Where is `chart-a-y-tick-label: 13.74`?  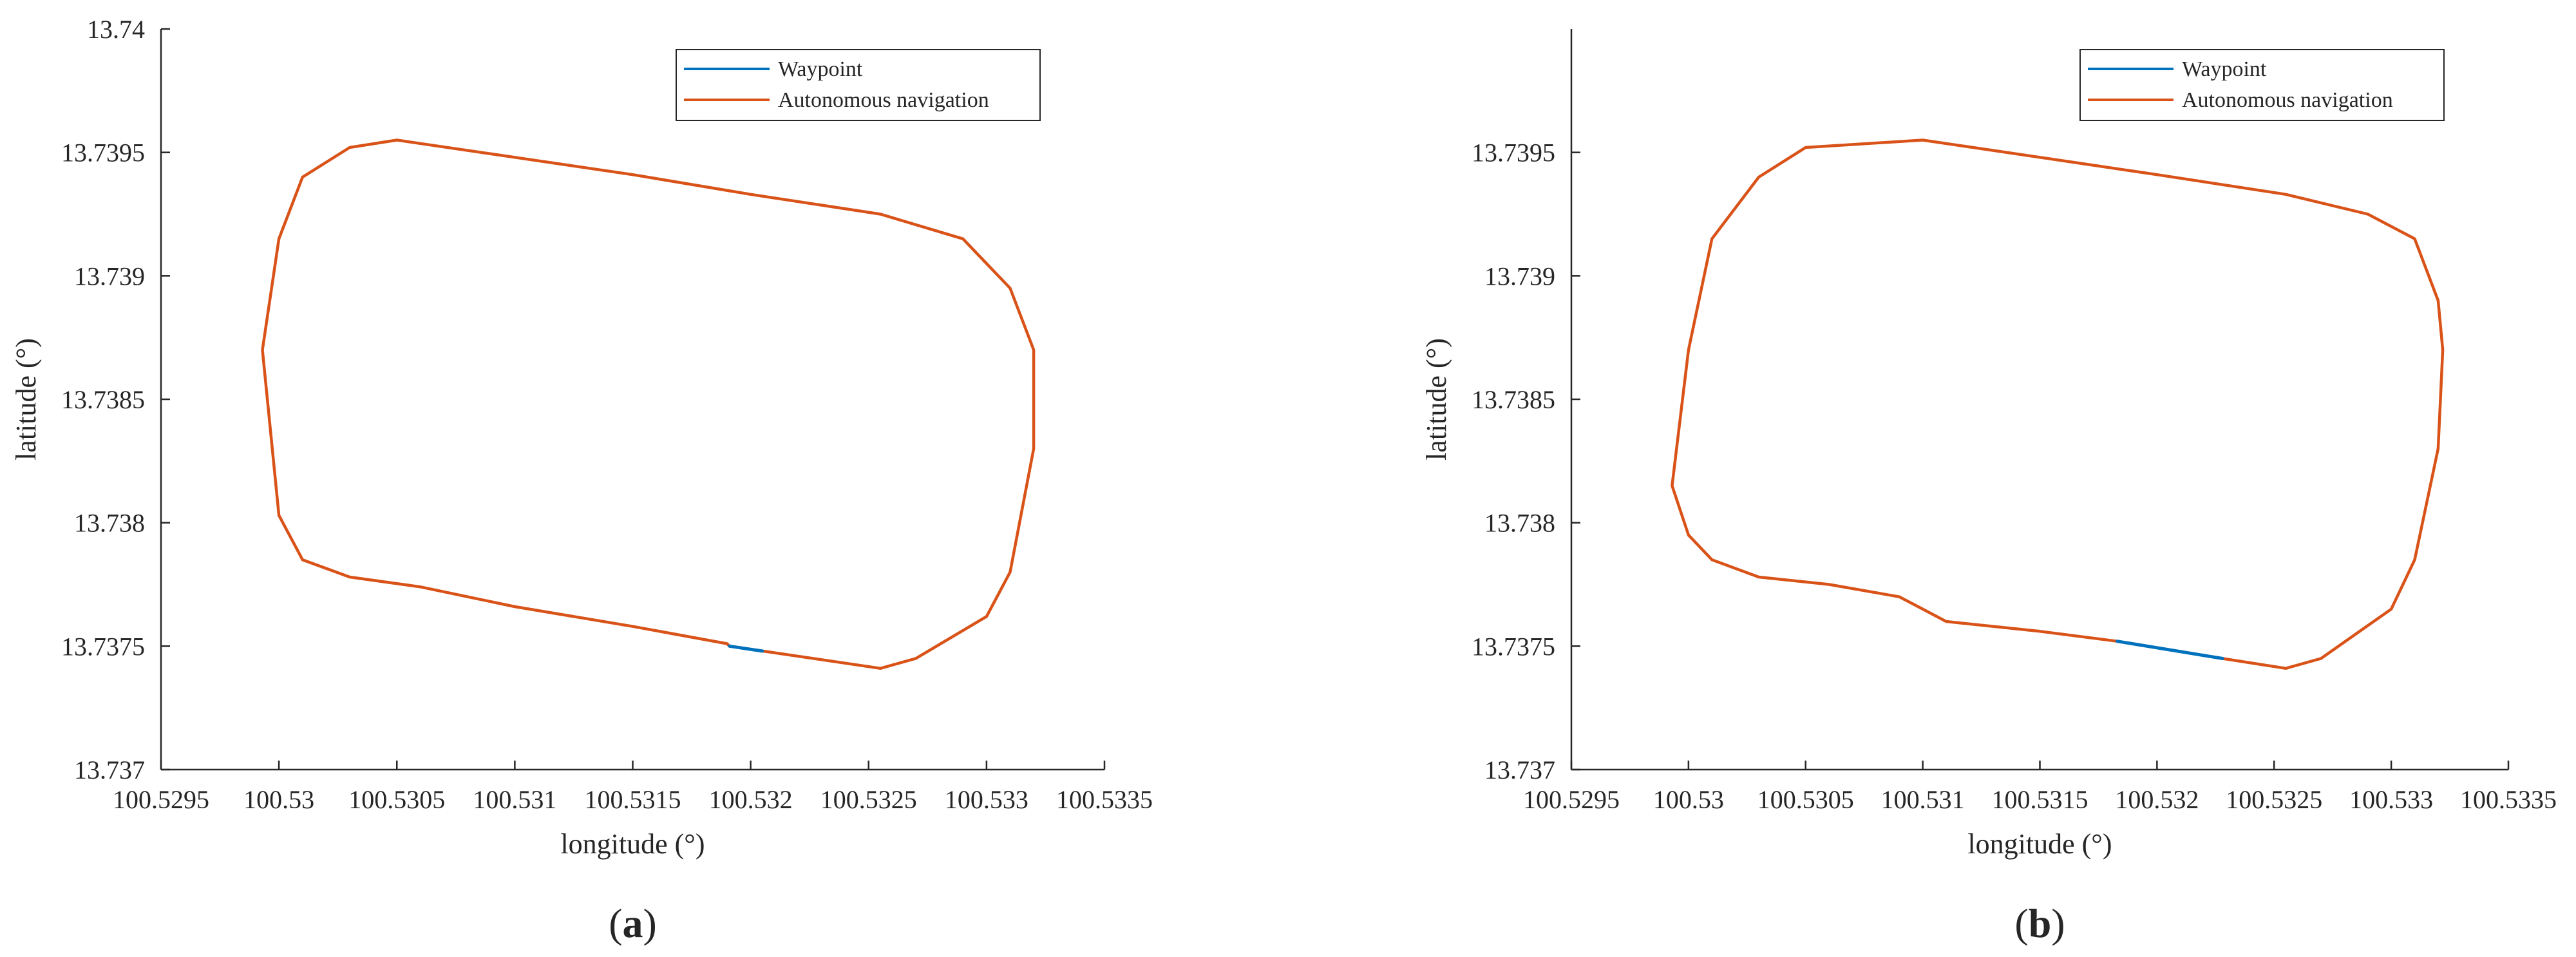
chart-a-y-tick-label: 13.74 is located at coordinates (116, 29).